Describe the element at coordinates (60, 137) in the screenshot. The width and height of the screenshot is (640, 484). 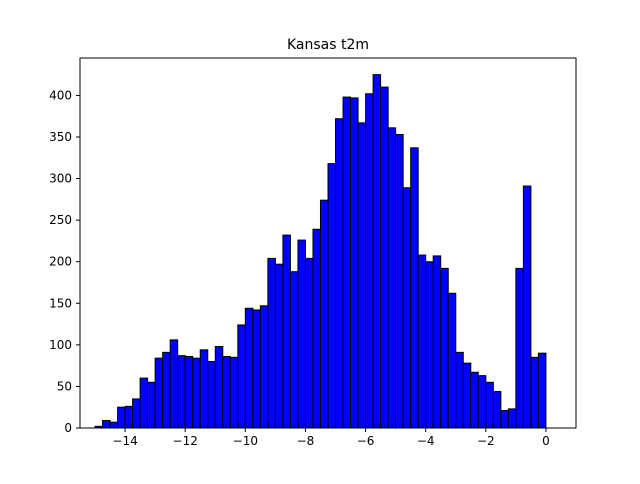
I see `y-tick-label: 350` at that location.